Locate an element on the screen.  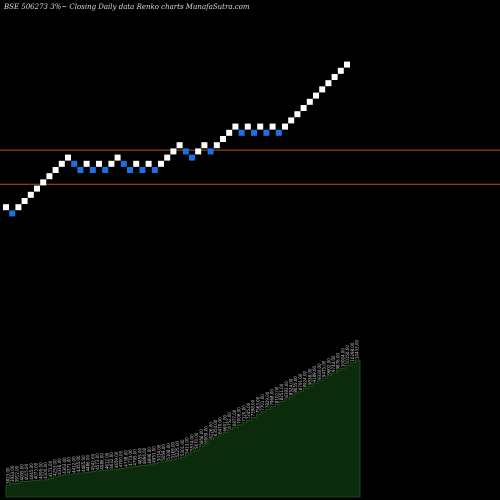
volume-label: 7120.00 is located at coordinates (243, 413).